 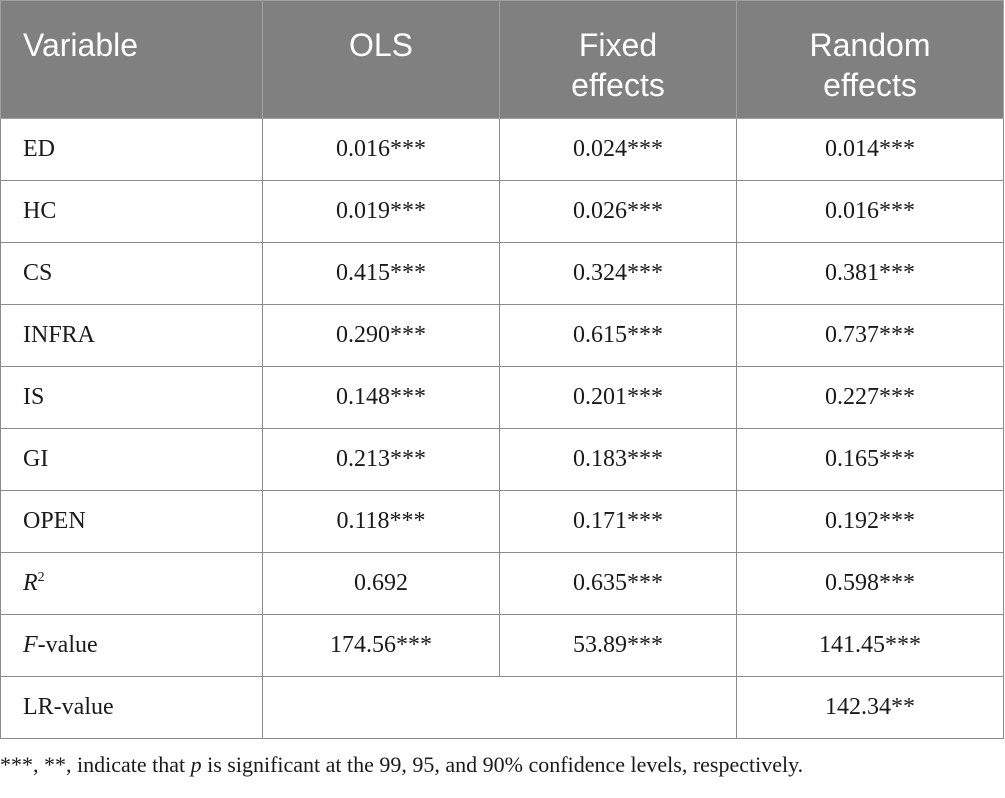 I want to click on cell-ols: 174.56***, so click(x=381, y=645).